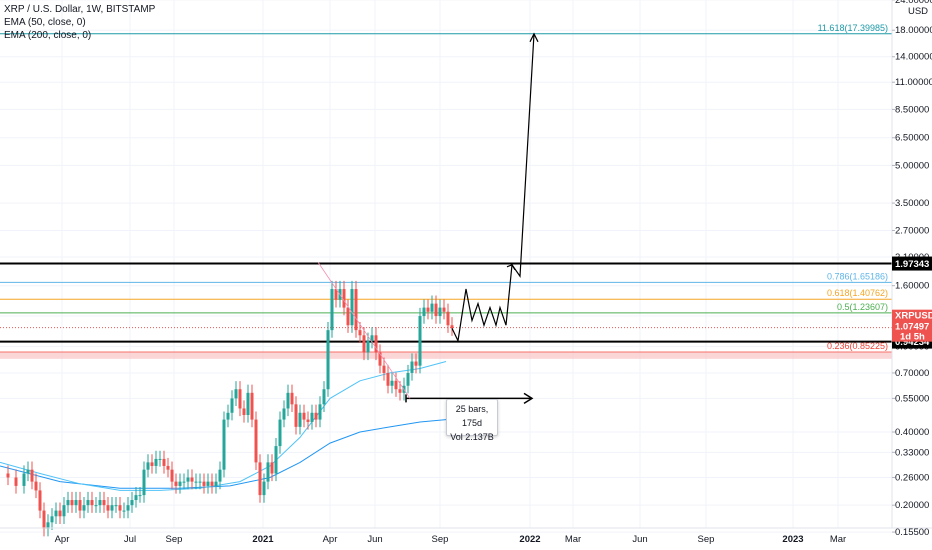 This screenshot has height=550, width=932. Describe the element at coordinates (639, 539) in the screenshot. I see `time-tick-label: Jun` at that location.